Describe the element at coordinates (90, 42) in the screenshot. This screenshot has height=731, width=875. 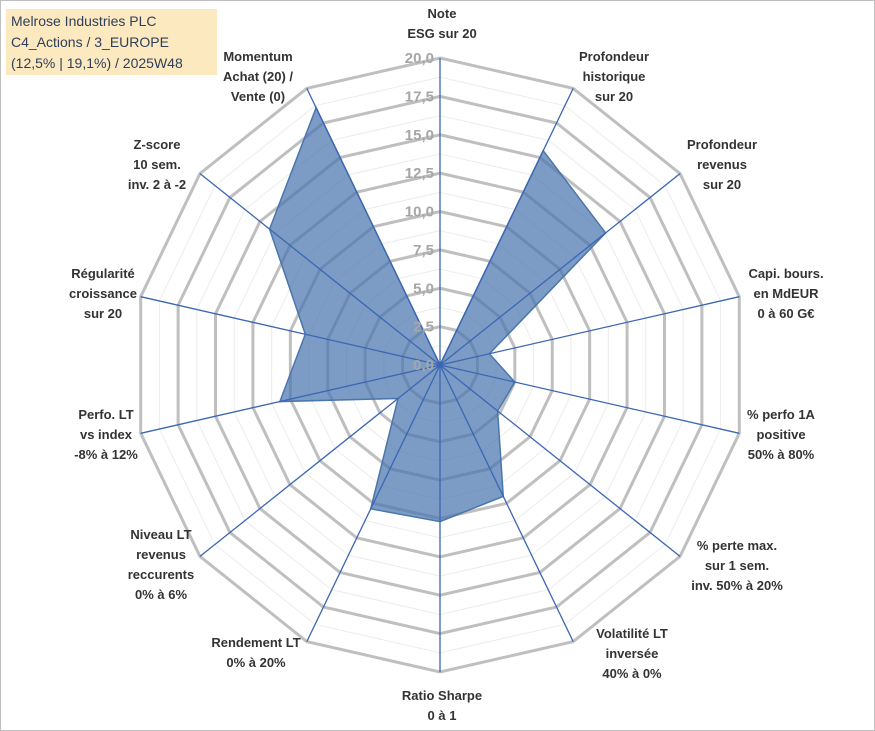
I see `info-category: C4_Actions / 3_EUROPE` at that location.